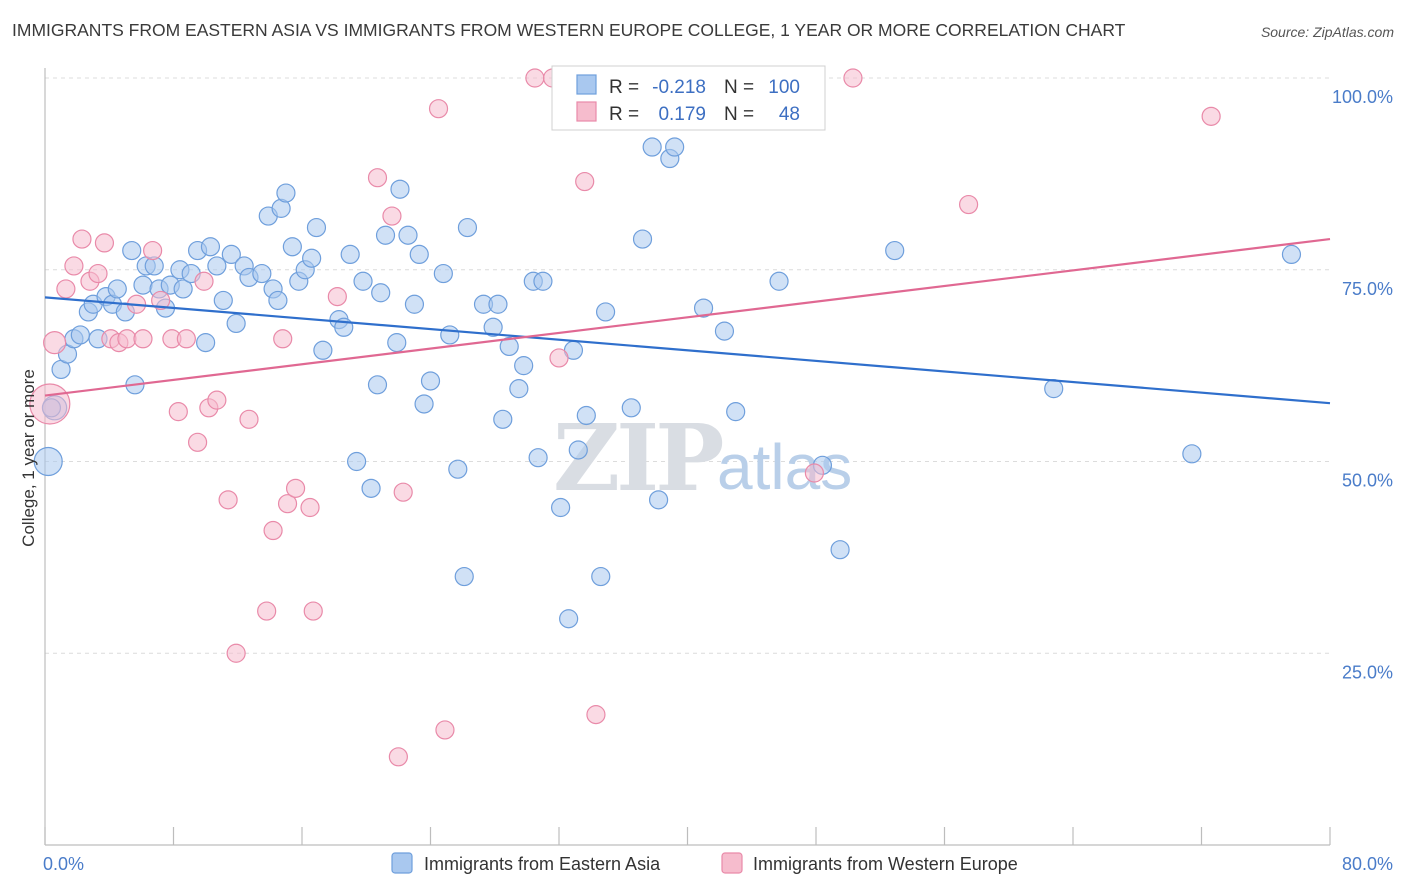  What do you see at coordinates (739, 114) in the screenshot?
I see `stats-pink-n-label: N =` at bounding box center [739, 114].